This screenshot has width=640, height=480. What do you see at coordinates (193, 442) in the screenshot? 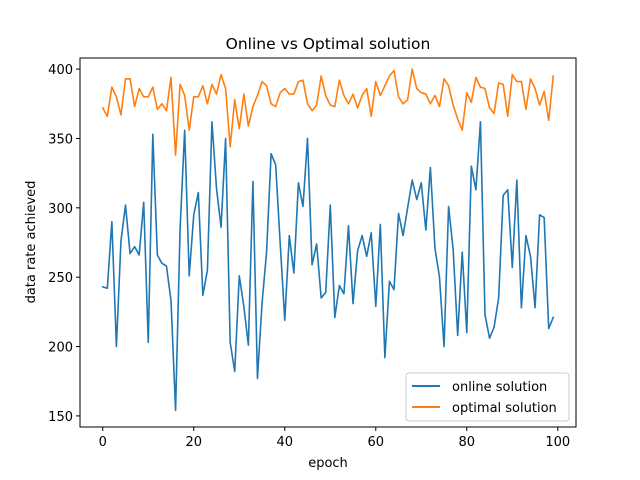
I see `x-tick-label: 20` at bounding box center [193, 442].